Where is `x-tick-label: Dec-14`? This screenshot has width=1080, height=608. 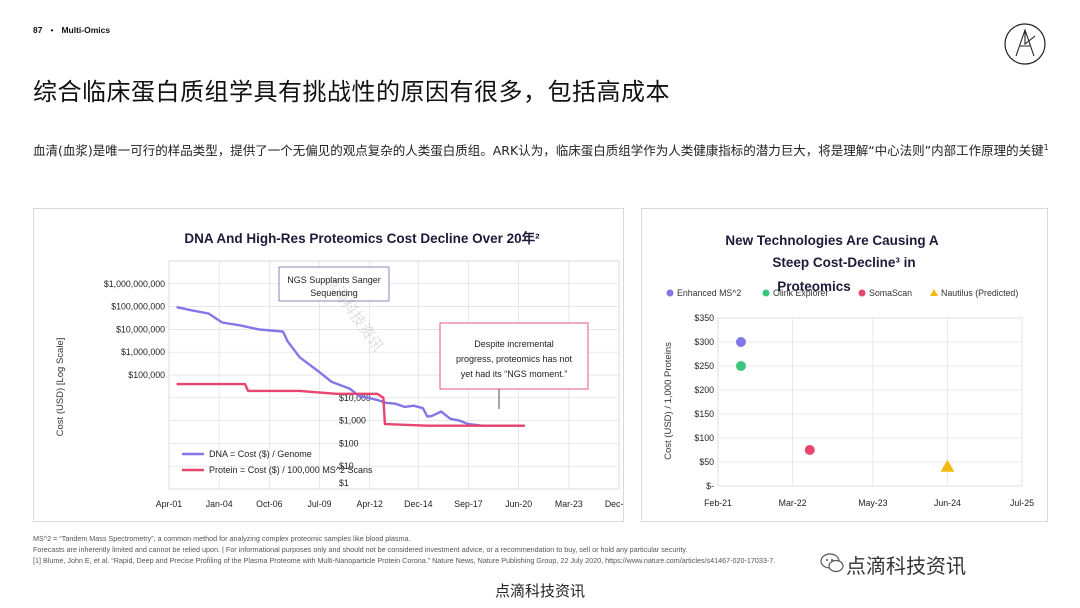 x-tick-label: Dec-14 is located at coordinates (418, 504).